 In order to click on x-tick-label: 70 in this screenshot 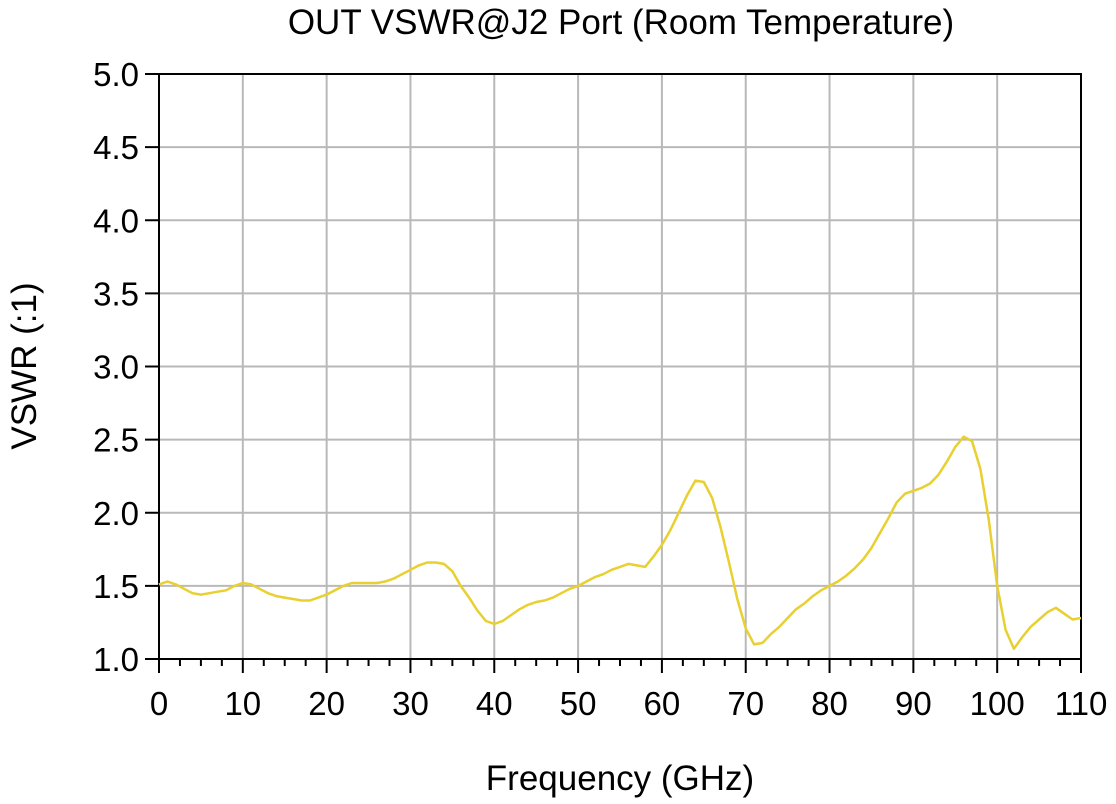, I will do `click(745, 703)`.